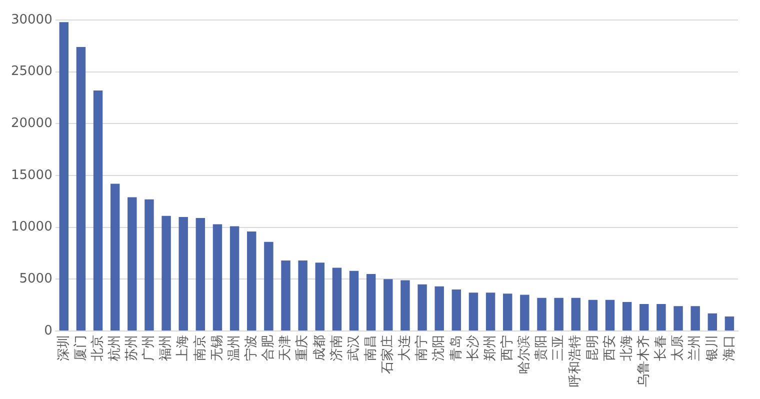 Image resolution: width=760 pixels, height=399 pixels. I want to click on x-tick-label: 贵阳, so click(542, 348).